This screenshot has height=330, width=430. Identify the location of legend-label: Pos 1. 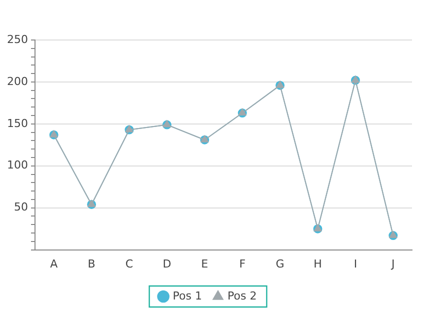
(187, 295).